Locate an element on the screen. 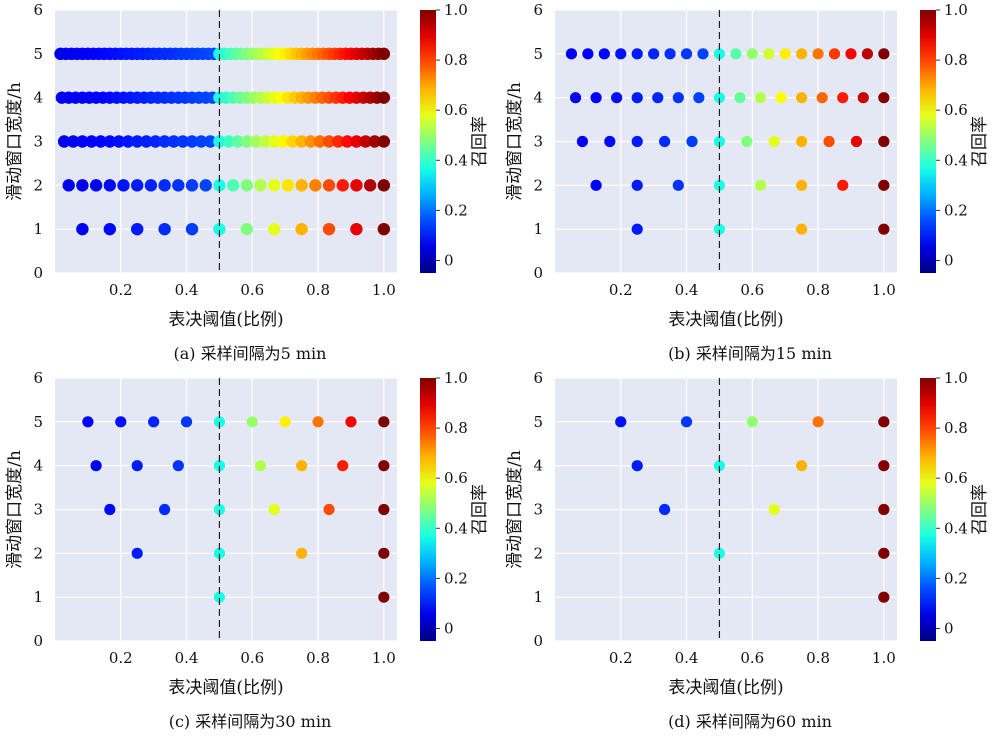  y-tick-label: 5 is located at coordinates (538, 422).